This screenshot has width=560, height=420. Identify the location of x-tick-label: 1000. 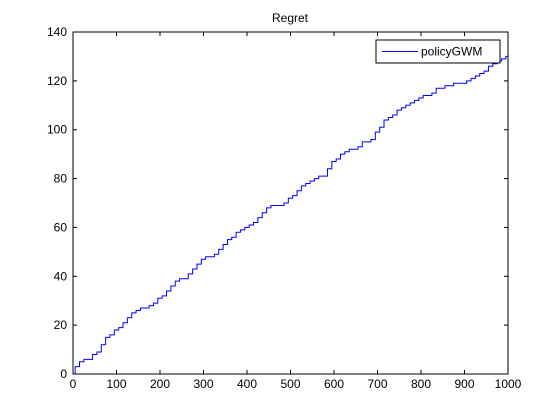
(508, 384).